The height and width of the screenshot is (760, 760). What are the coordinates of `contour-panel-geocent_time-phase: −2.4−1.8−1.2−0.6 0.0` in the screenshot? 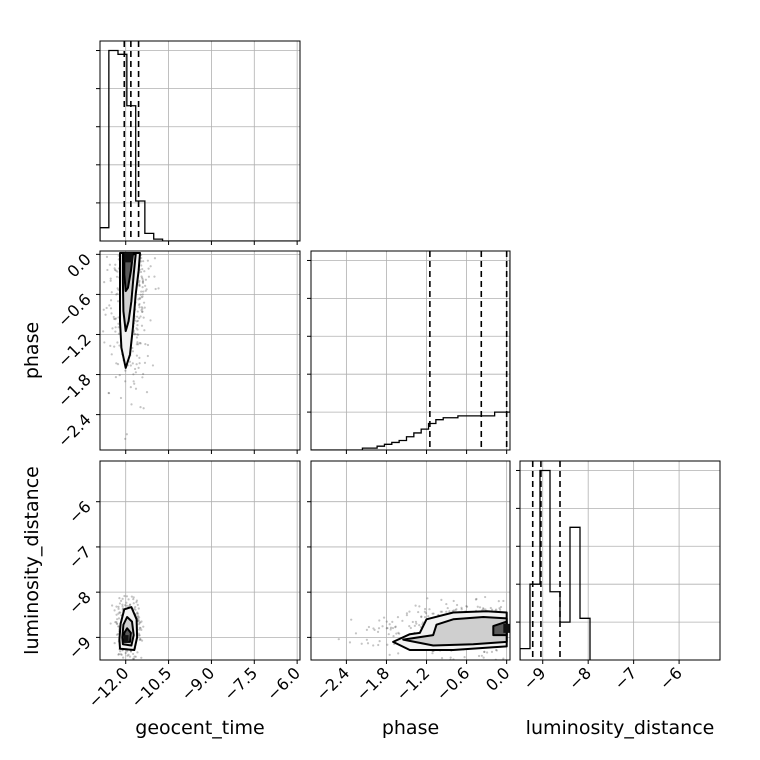 It's located at (177, 367).